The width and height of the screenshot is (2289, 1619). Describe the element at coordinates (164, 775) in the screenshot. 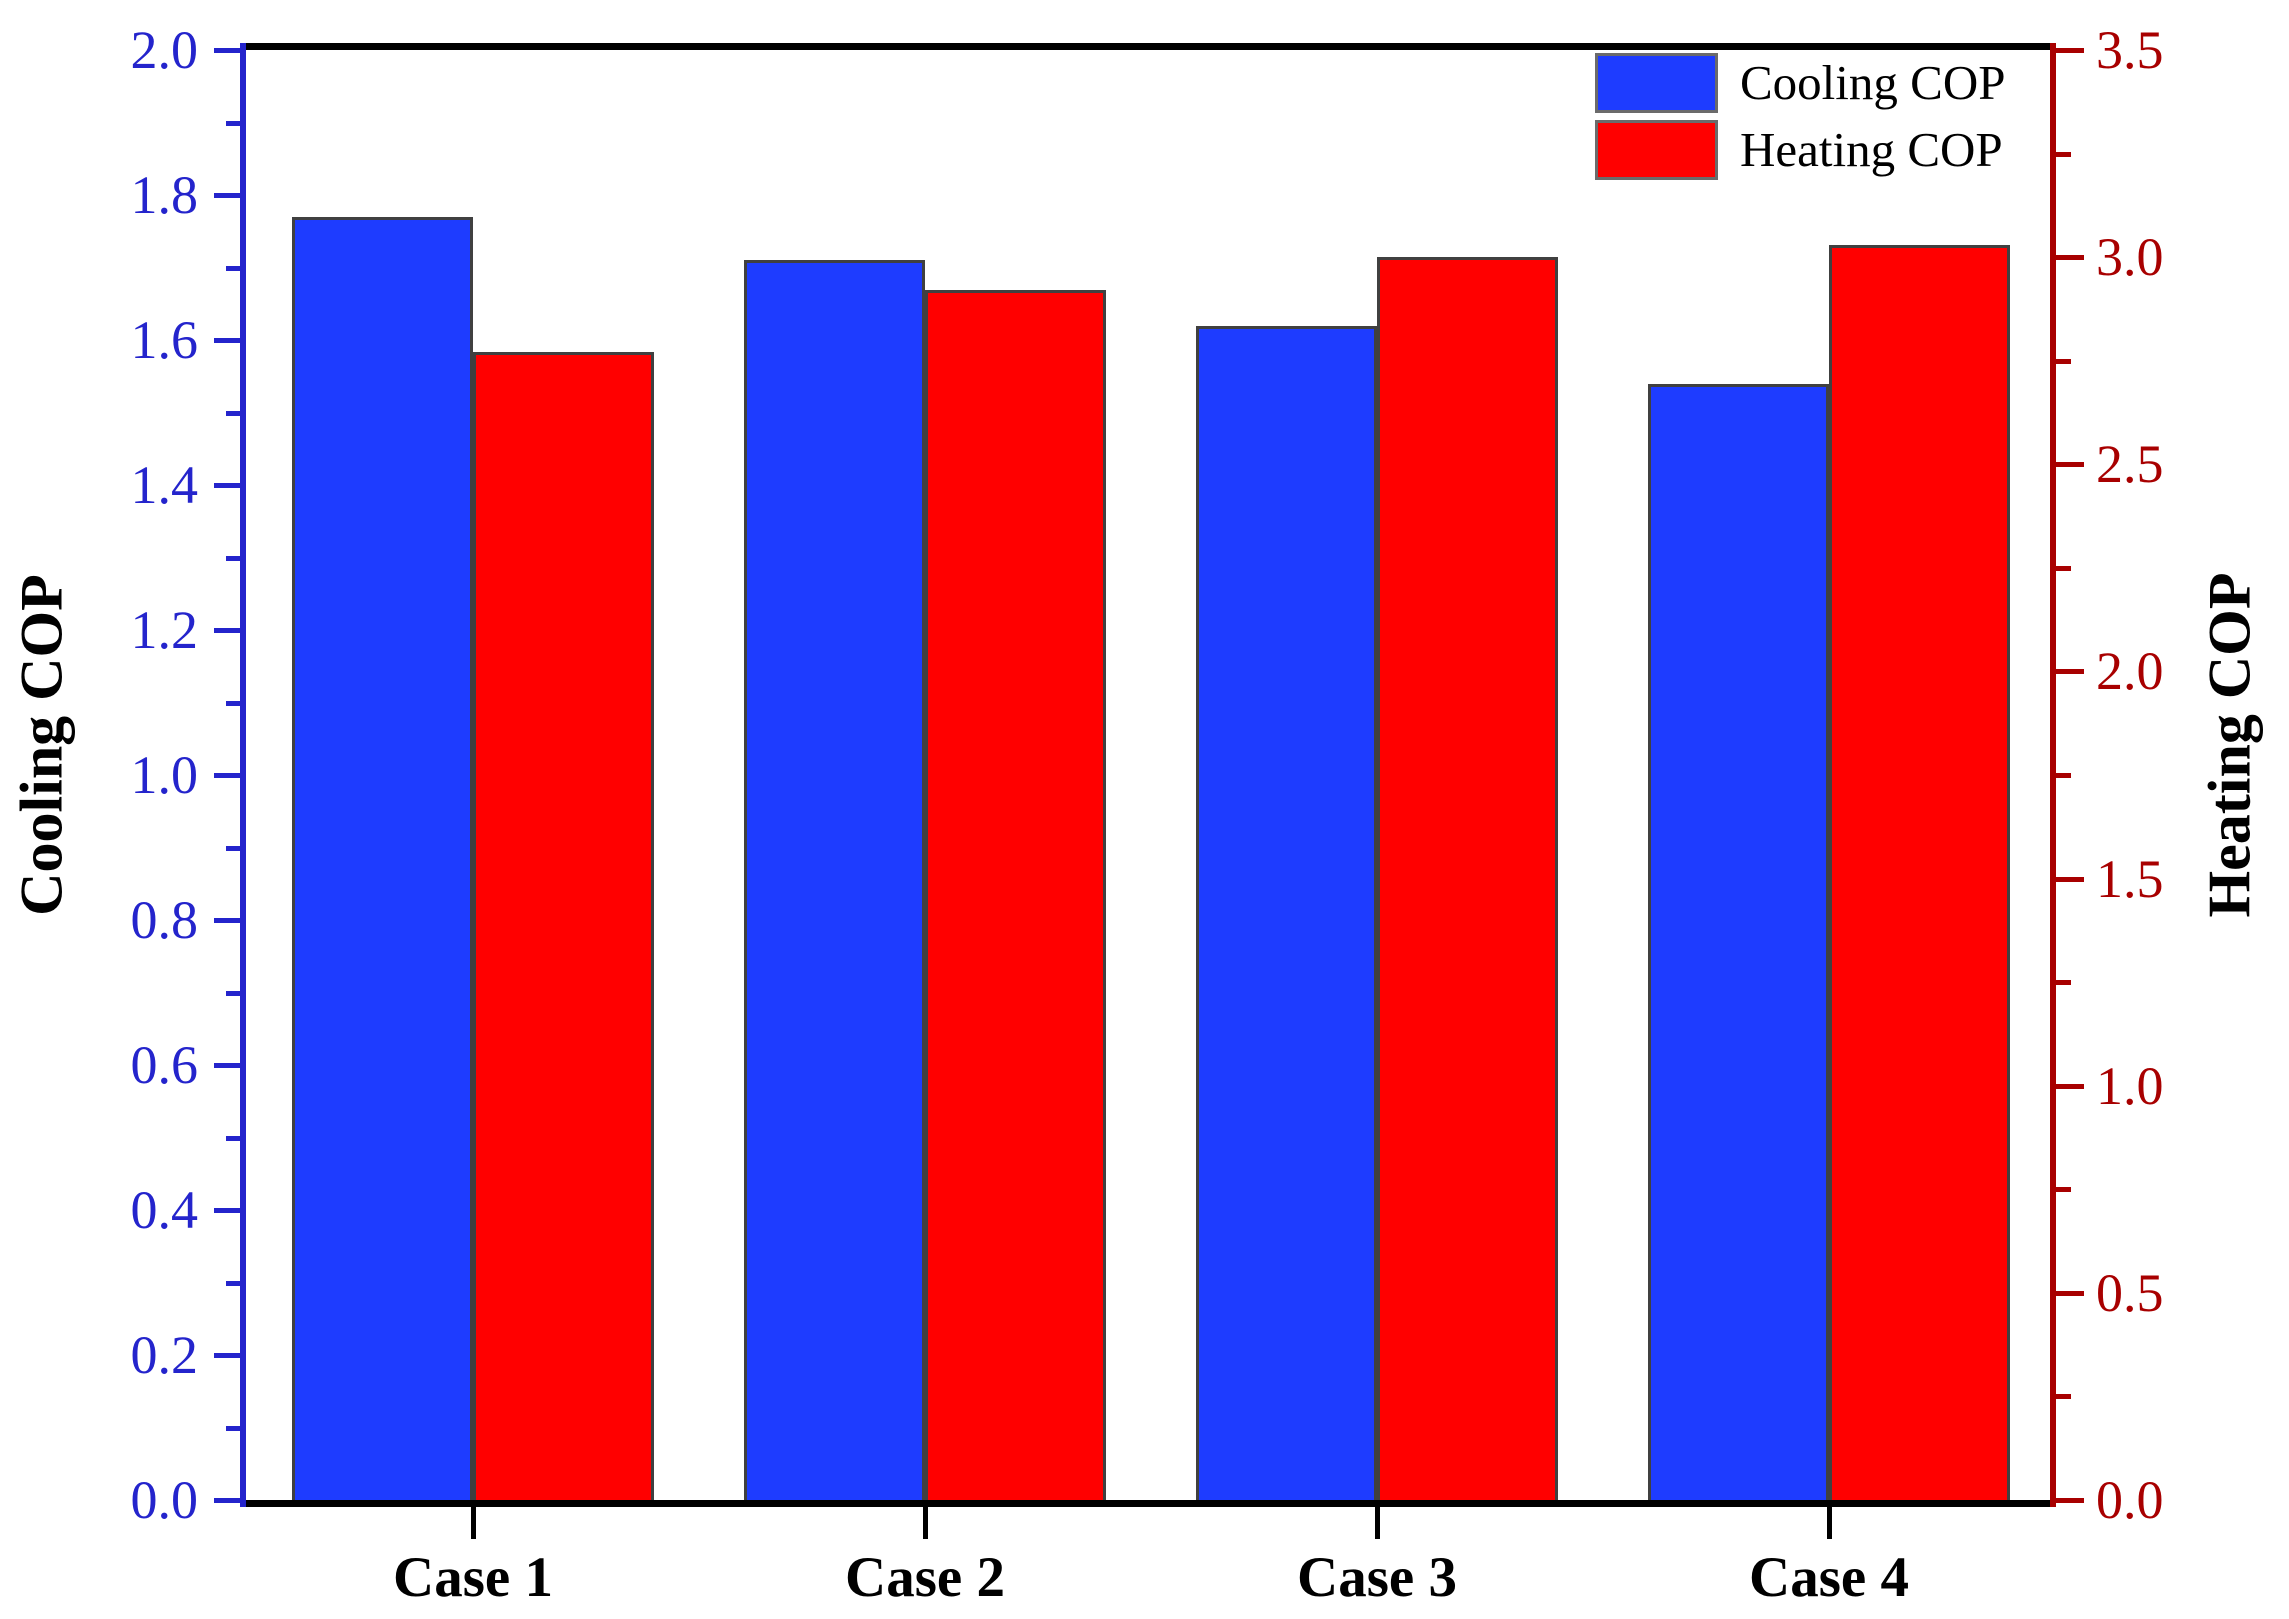

I see `left-axis-tick-label: 1.0` at that location.